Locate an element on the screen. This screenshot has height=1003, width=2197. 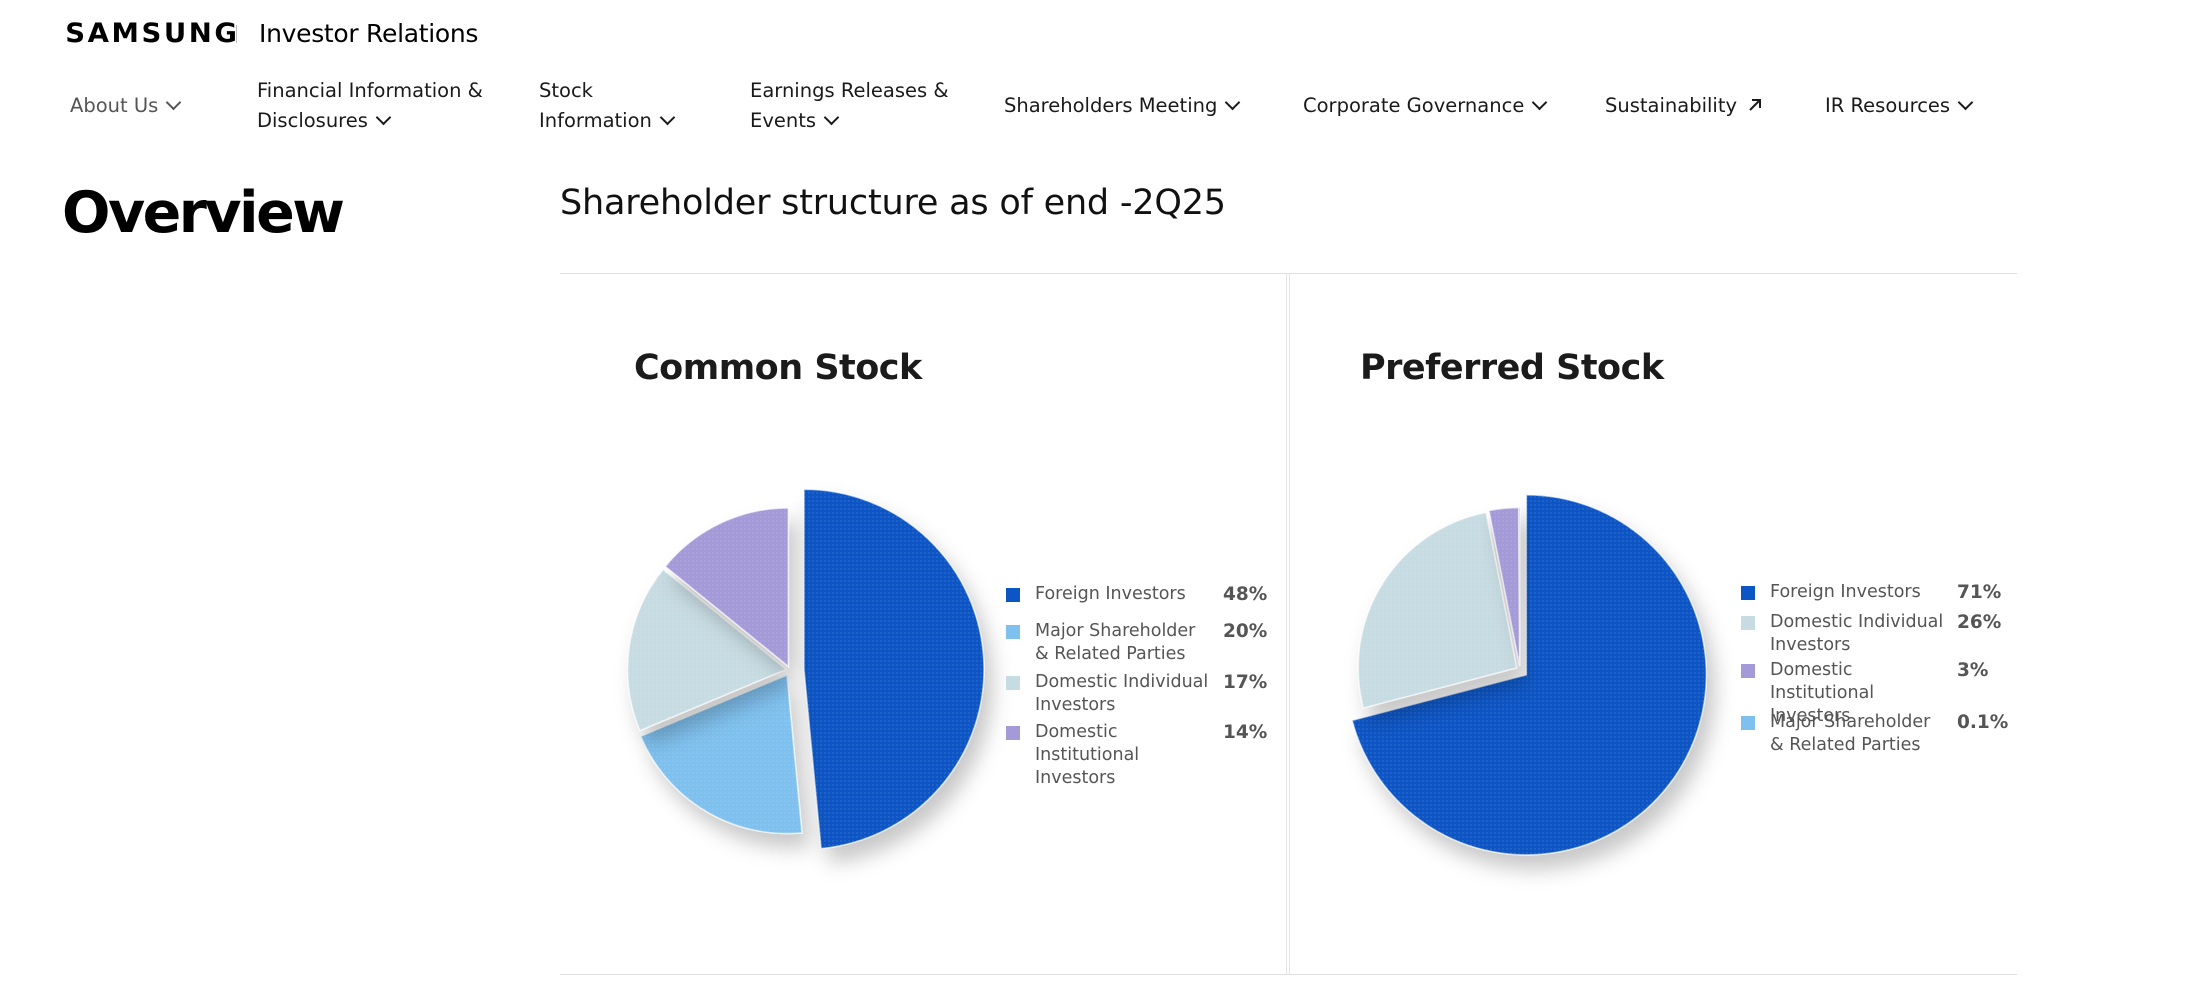
nav-label: Sustainability is located at coordinates (1671, 105).